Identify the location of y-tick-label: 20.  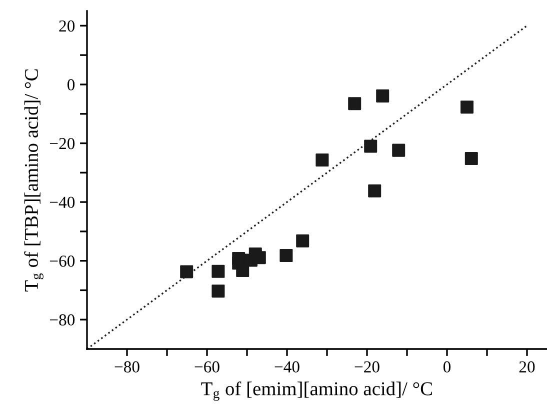
(67, 26).